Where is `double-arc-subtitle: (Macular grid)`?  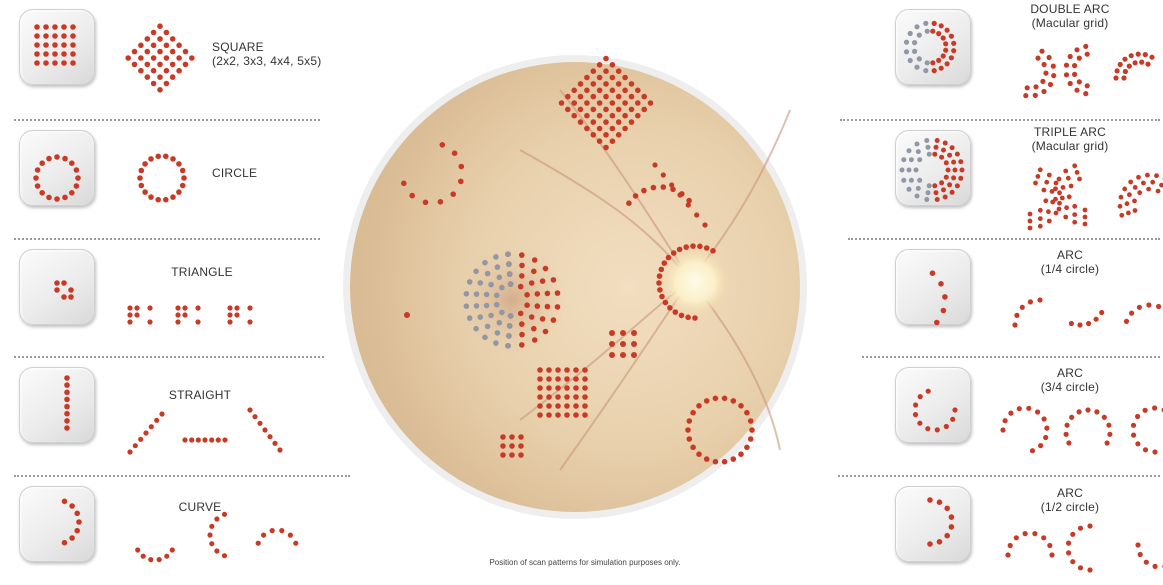
double-arc-subtitle: (Macular grid) is located at coordinates (1070, 23).